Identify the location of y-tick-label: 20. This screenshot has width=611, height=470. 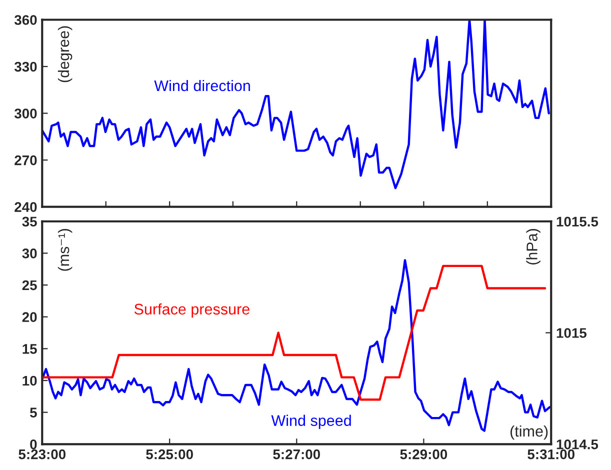
(29, 317).